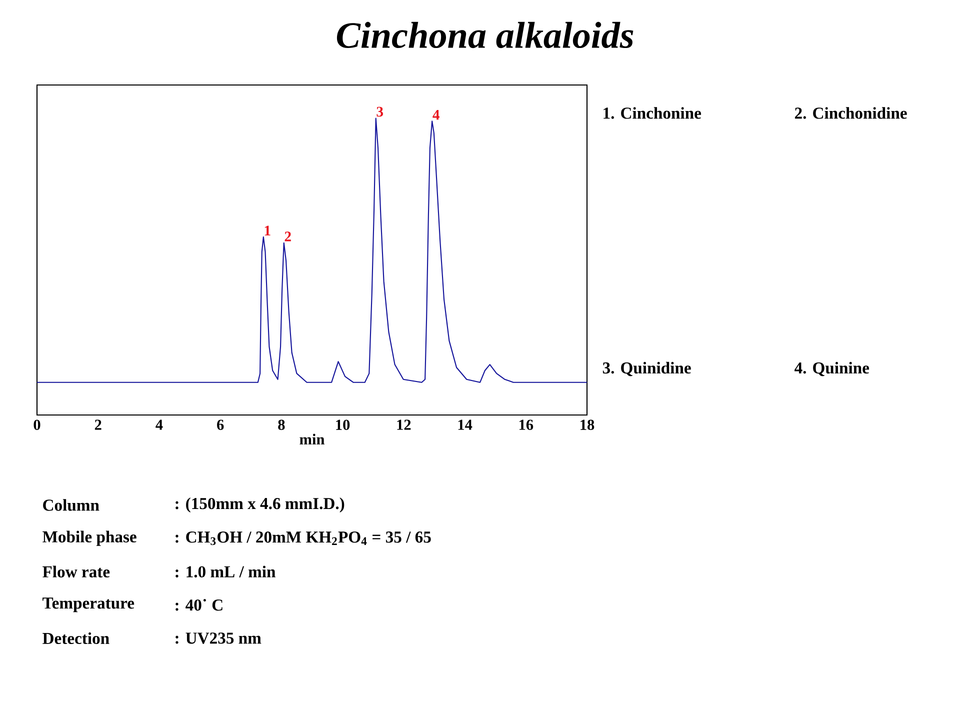  What do you see at coordinates (260, 505) in the screenshot?
I see `text: : (150mm x 4.6 mmI.D.)` at bounding box center [260, 505].